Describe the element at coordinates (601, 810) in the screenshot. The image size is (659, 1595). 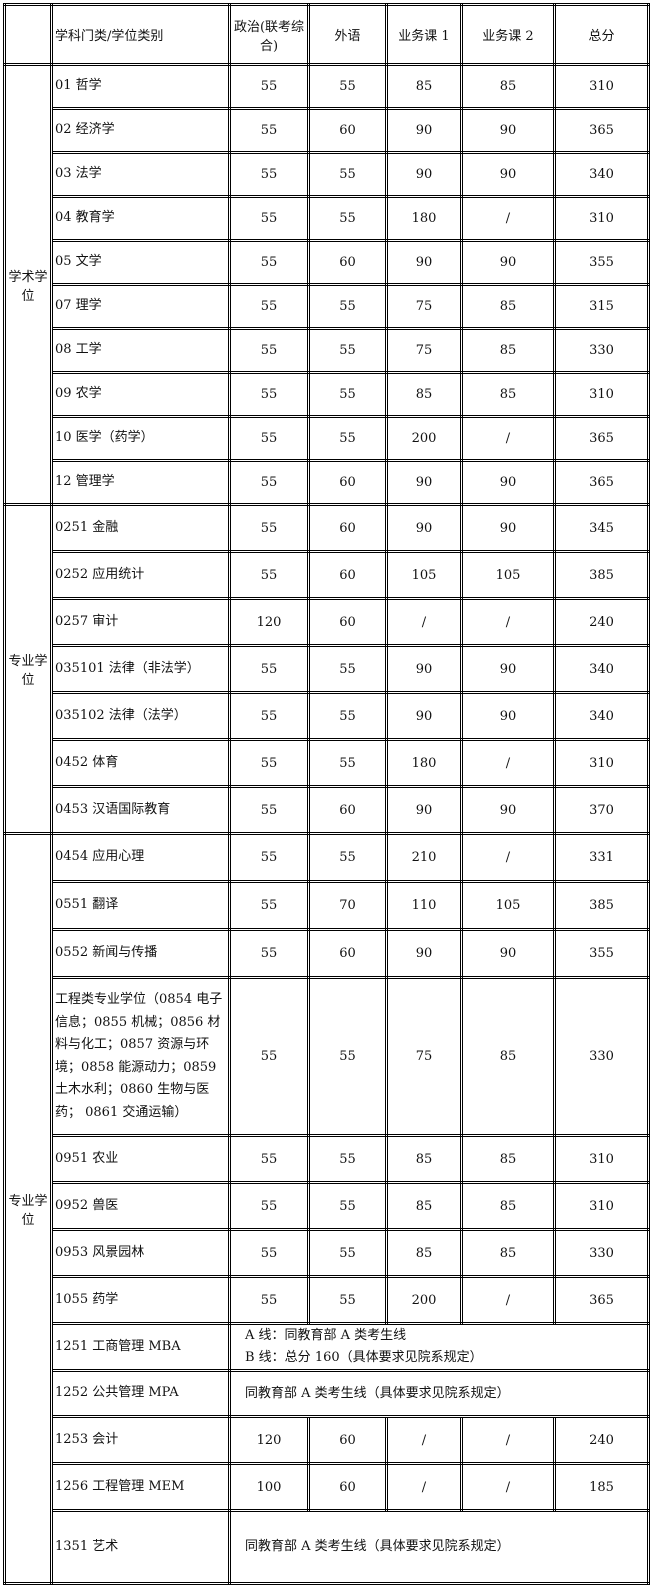
I see `total-score: 370` at that location.